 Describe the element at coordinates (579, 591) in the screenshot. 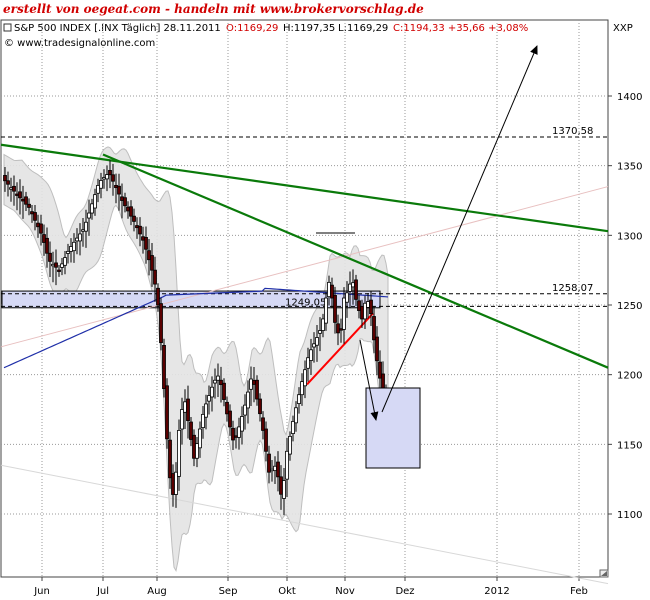

I see `x-tick-label-8: Feb` at that location.